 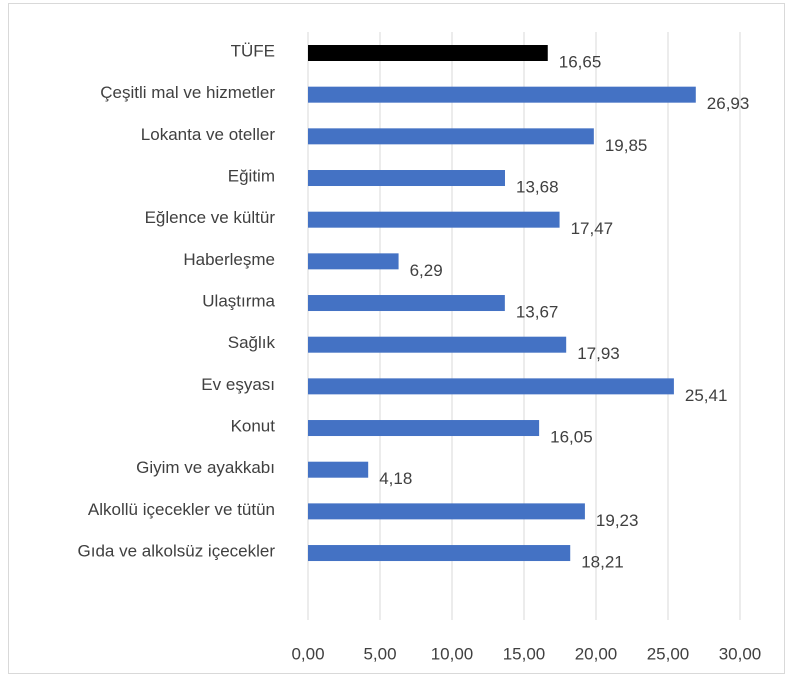 What do you see at coordinates (426, 270) in the screenshot?
I see `data-label: 6,29` at bounding box center [426, 270].